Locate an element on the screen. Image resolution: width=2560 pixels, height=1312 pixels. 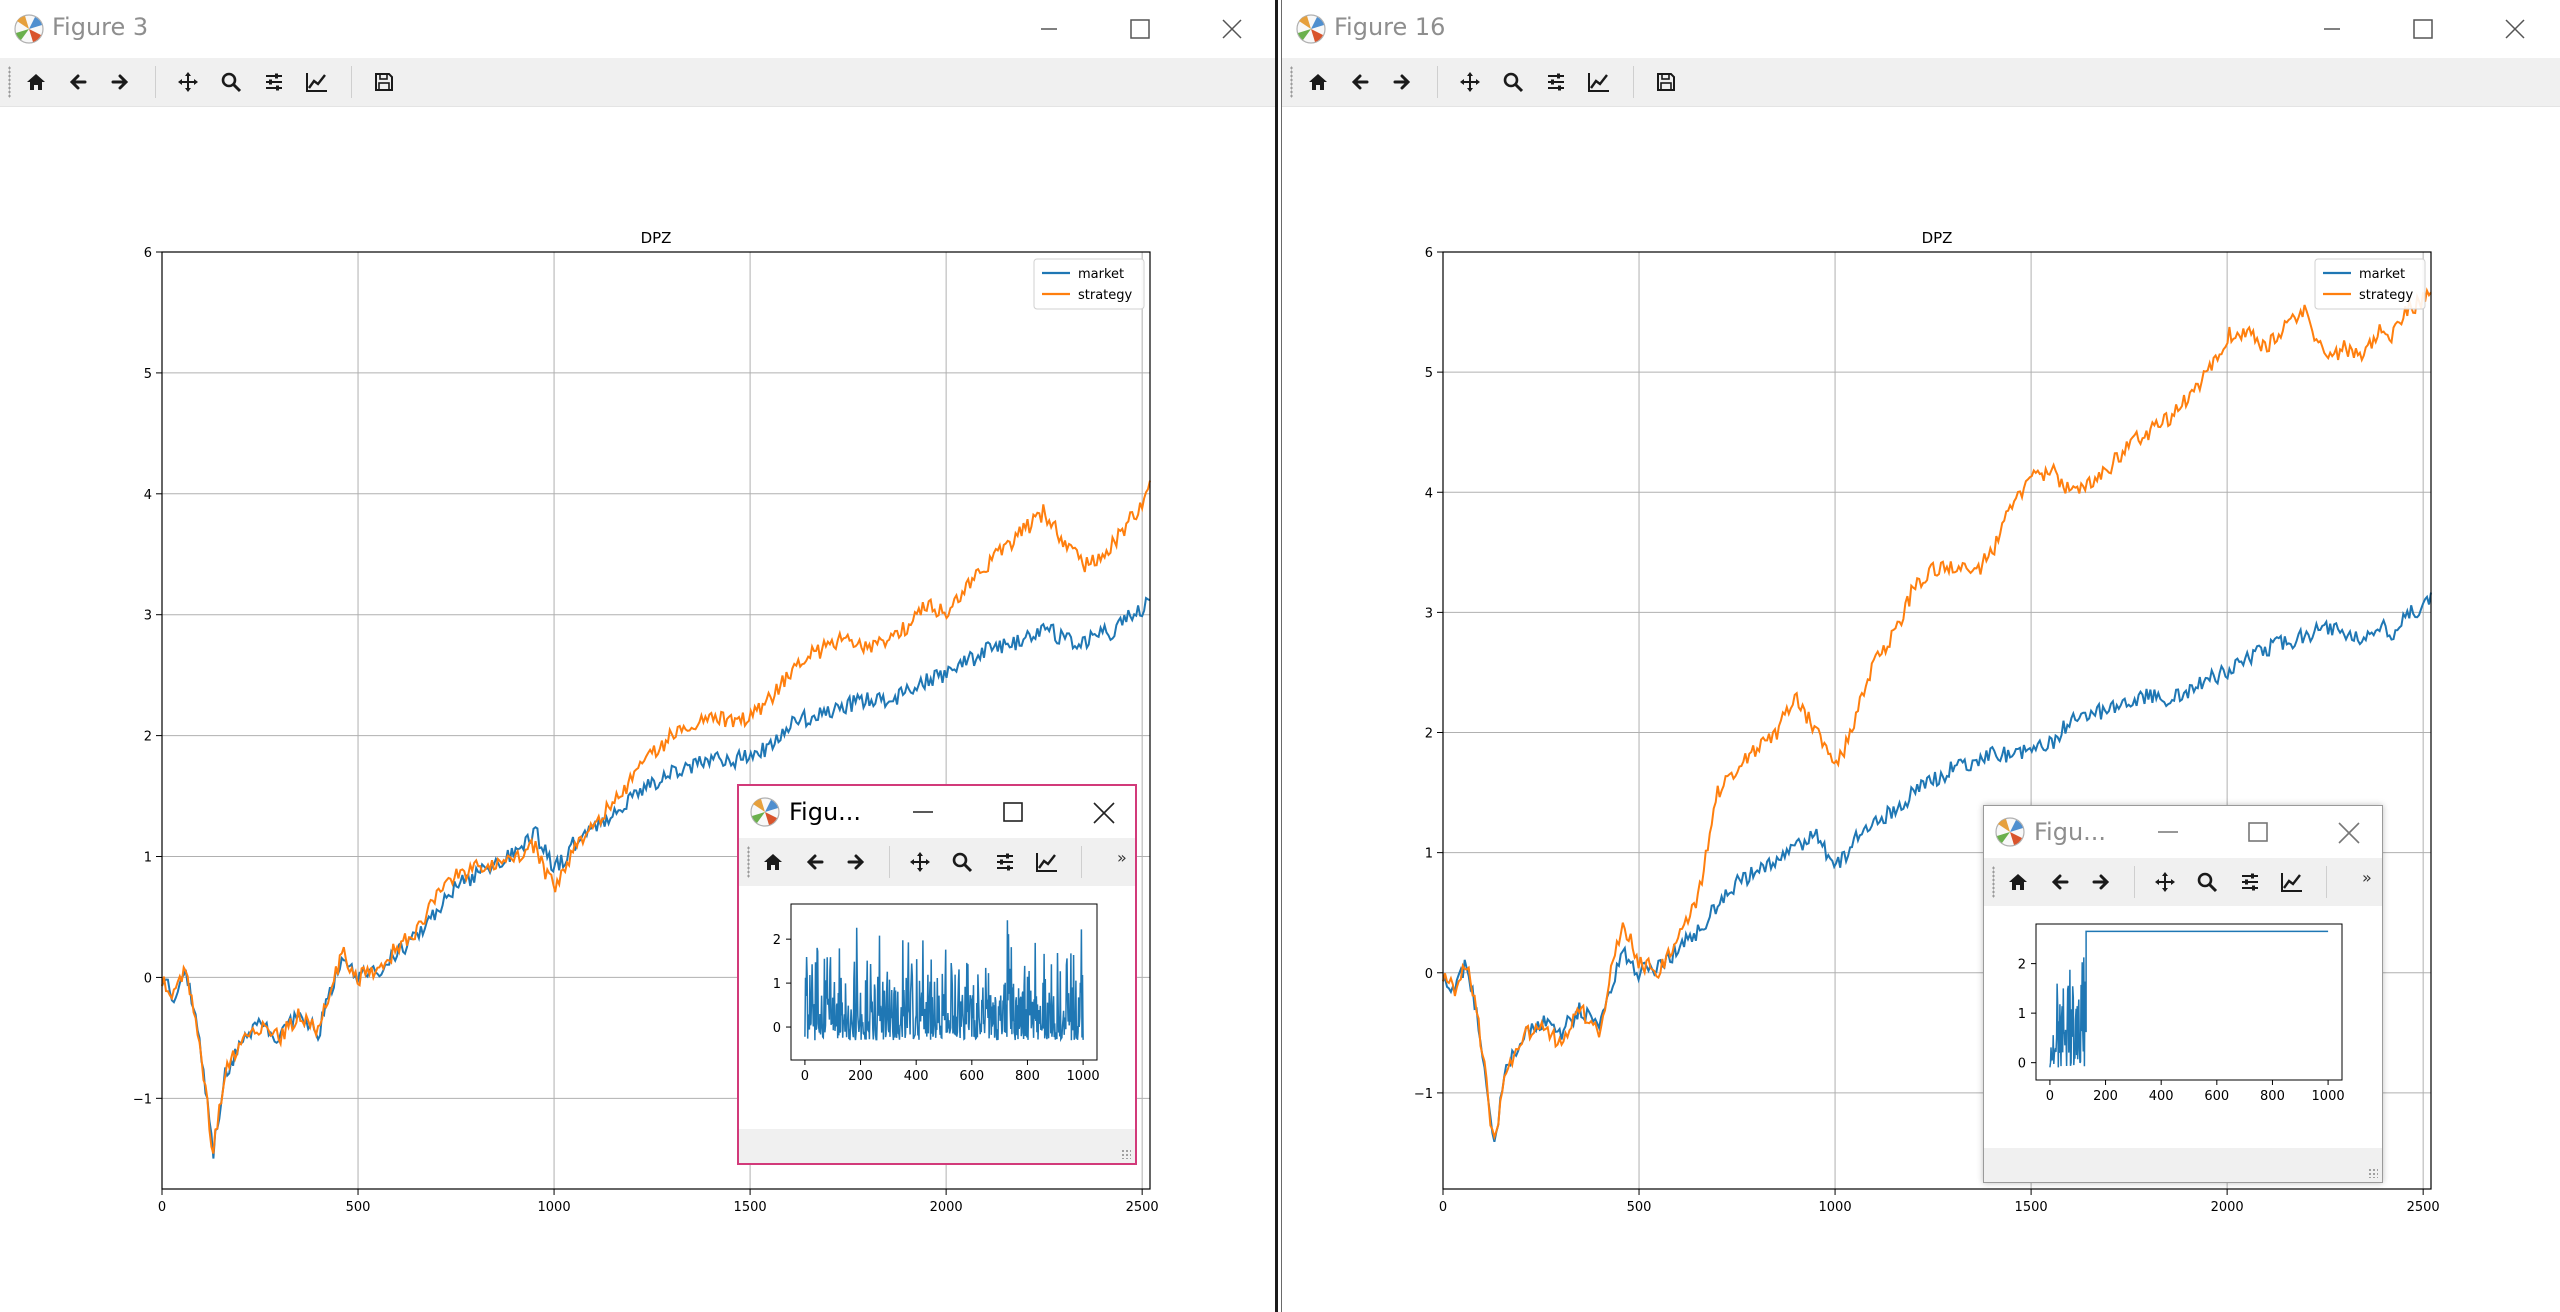
x-tick-label: 600 is located at coordinates (971, 1076).